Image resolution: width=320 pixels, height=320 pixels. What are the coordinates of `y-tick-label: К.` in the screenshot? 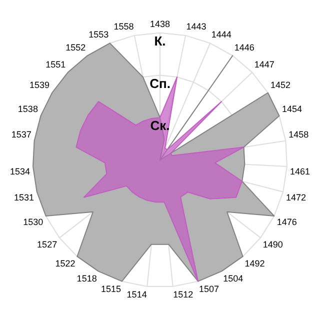 It's located at (160, 40).